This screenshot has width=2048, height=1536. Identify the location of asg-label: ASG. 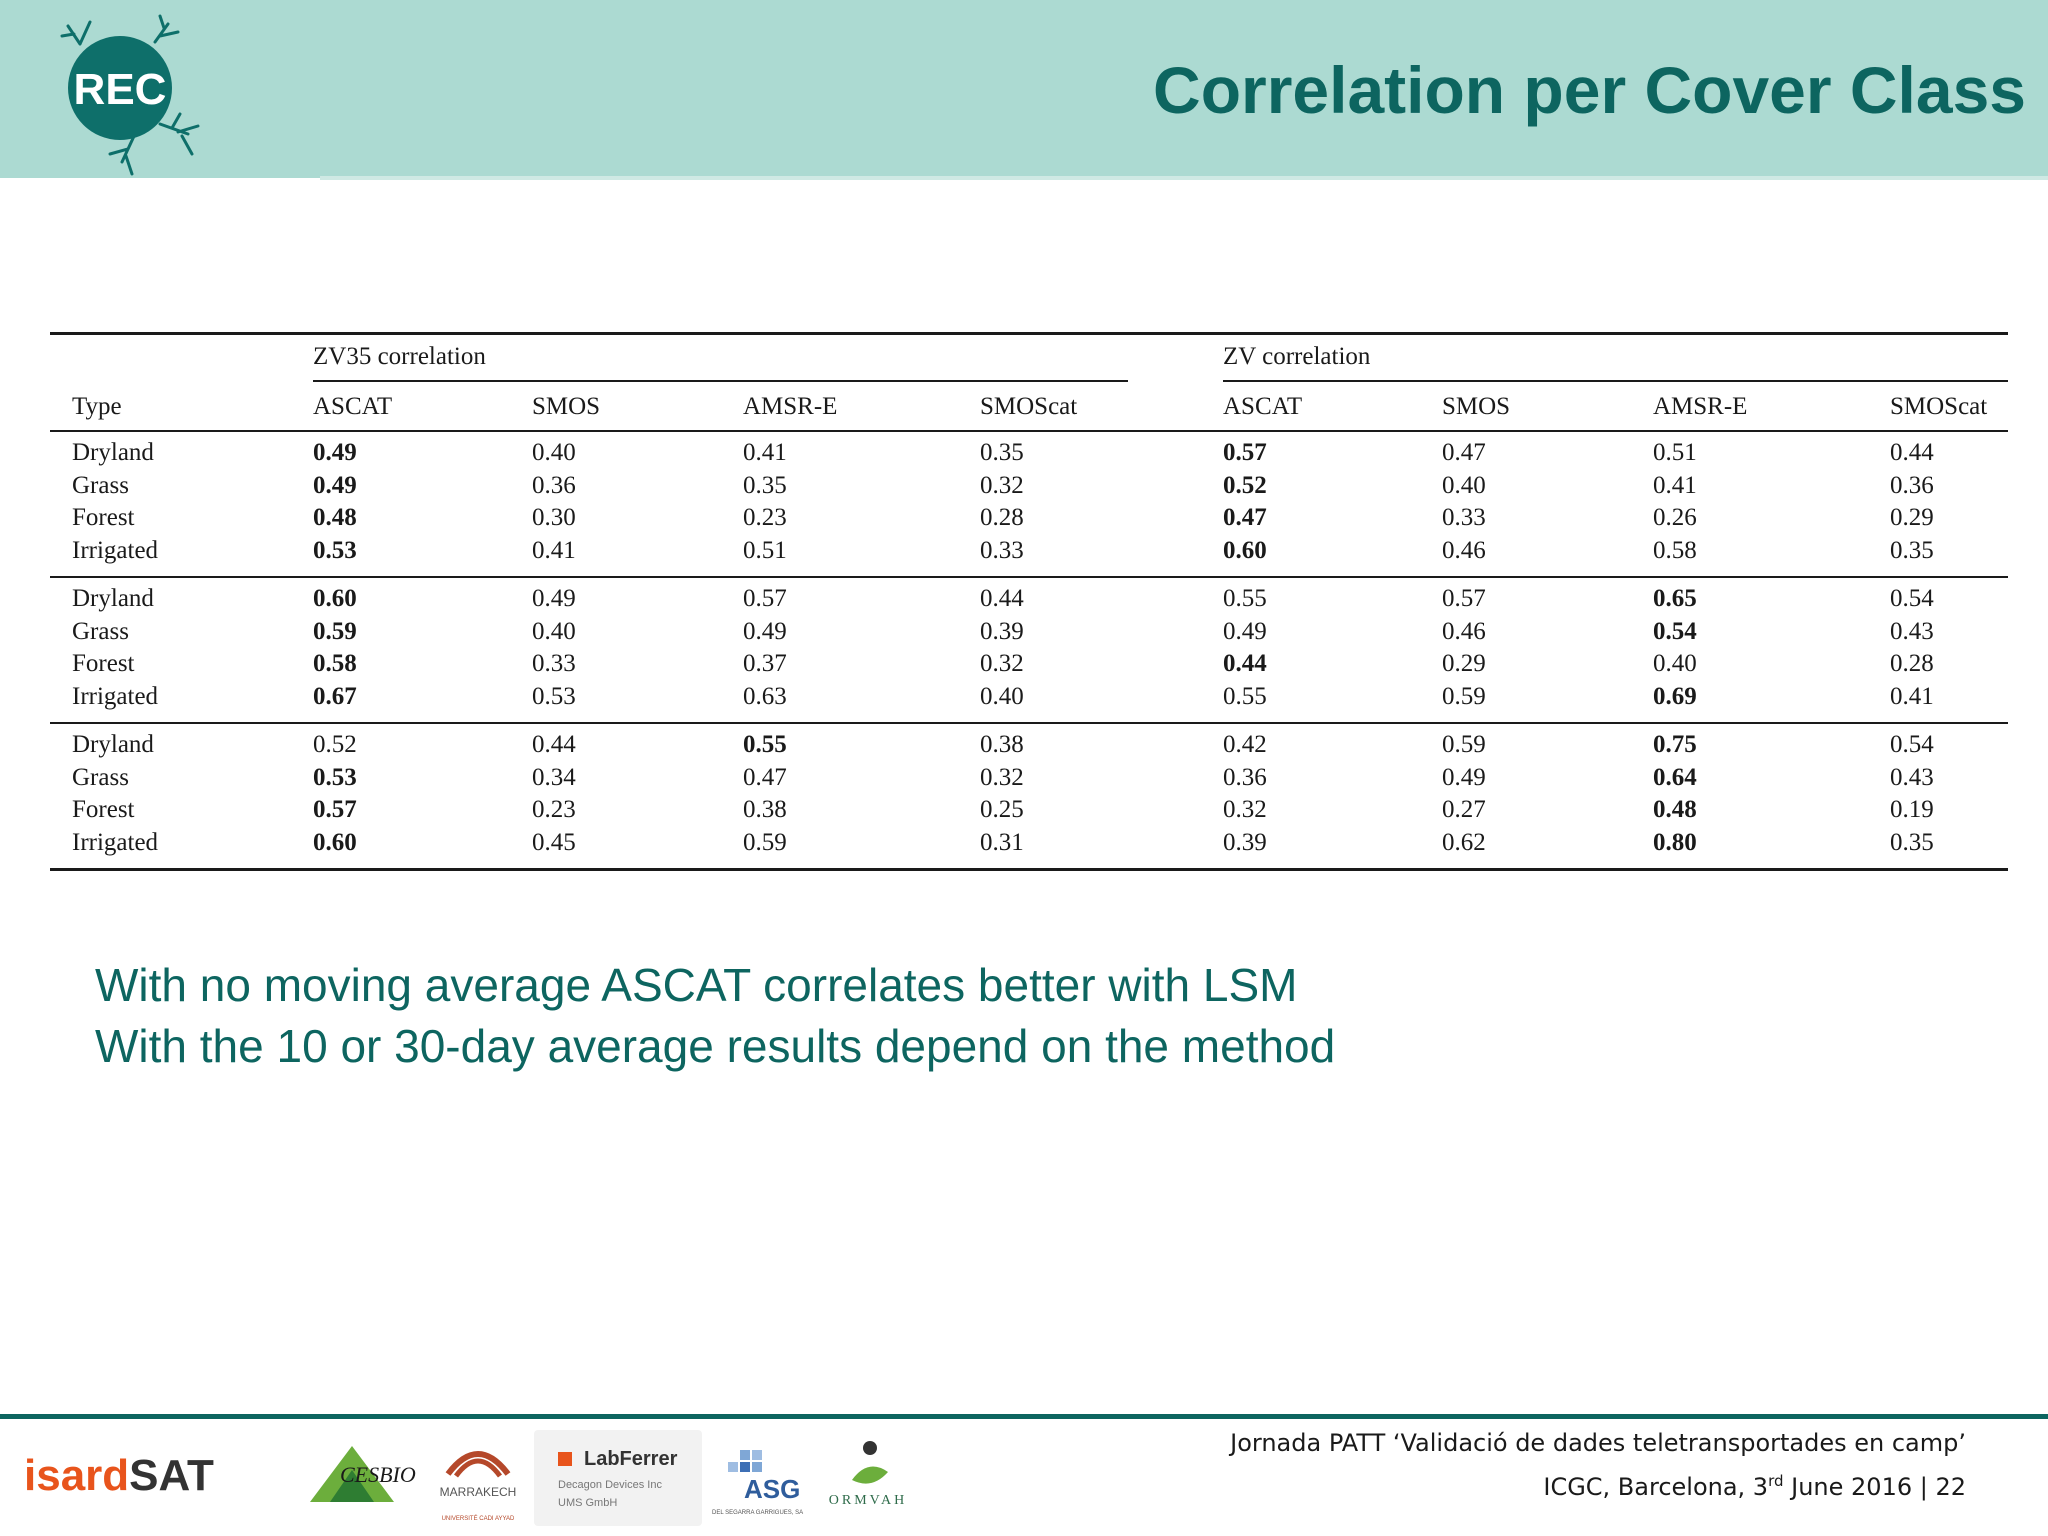
(772, 1489).